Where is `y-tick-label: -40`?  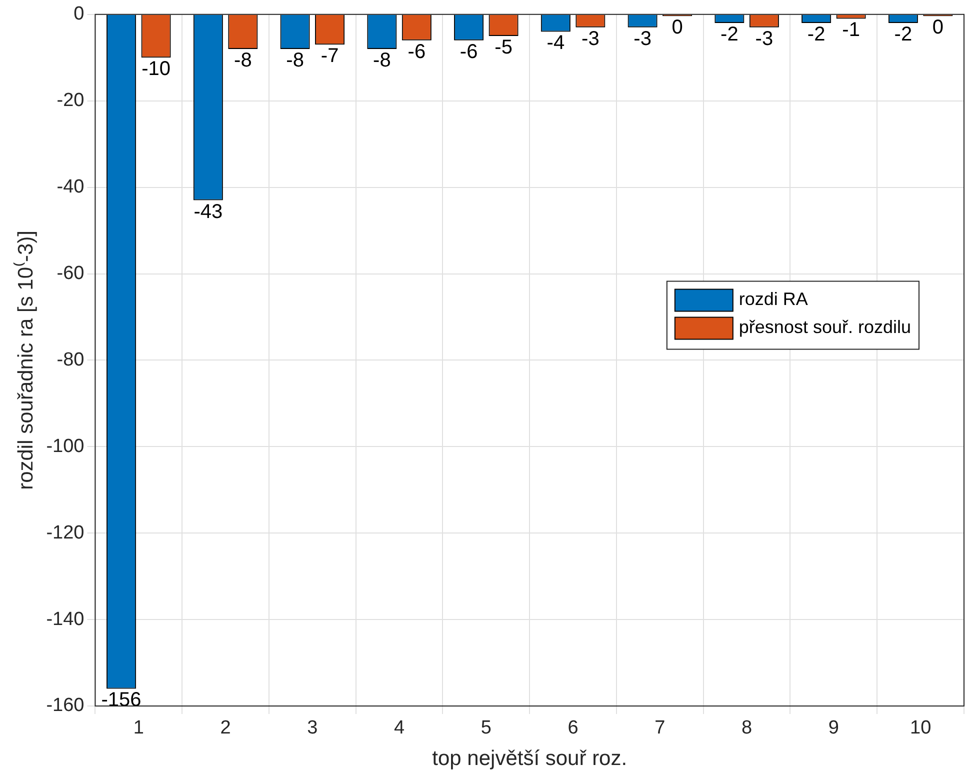 y-tick-label: -40 is located at coordinates (70, 187).